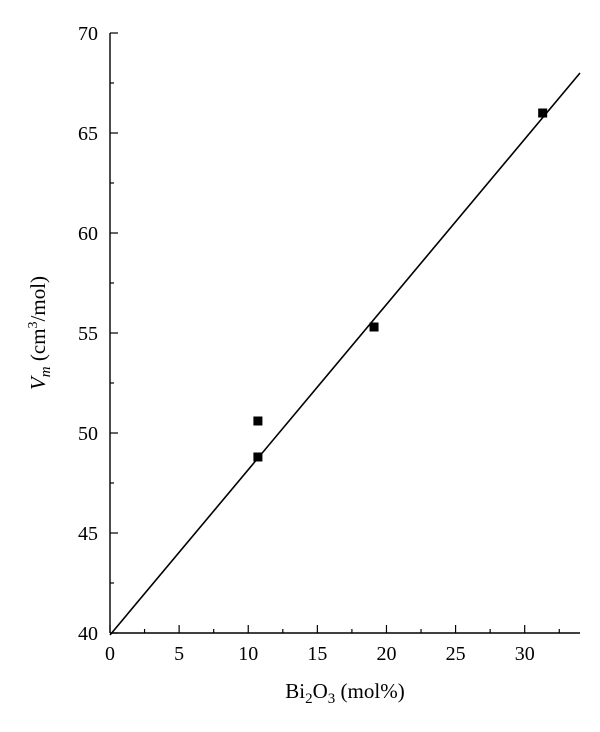  I want to click on y-tick-label: 70, so click(88, 34).